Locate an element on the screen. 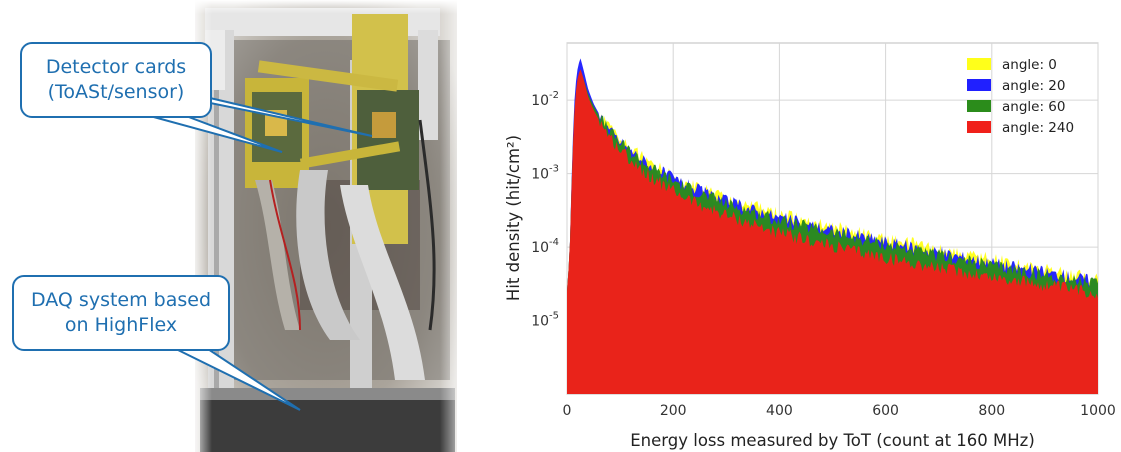 This screenshot has height=452, width=1121. y-tick-label: 10⁻³ is located at coordinates (545, 173).